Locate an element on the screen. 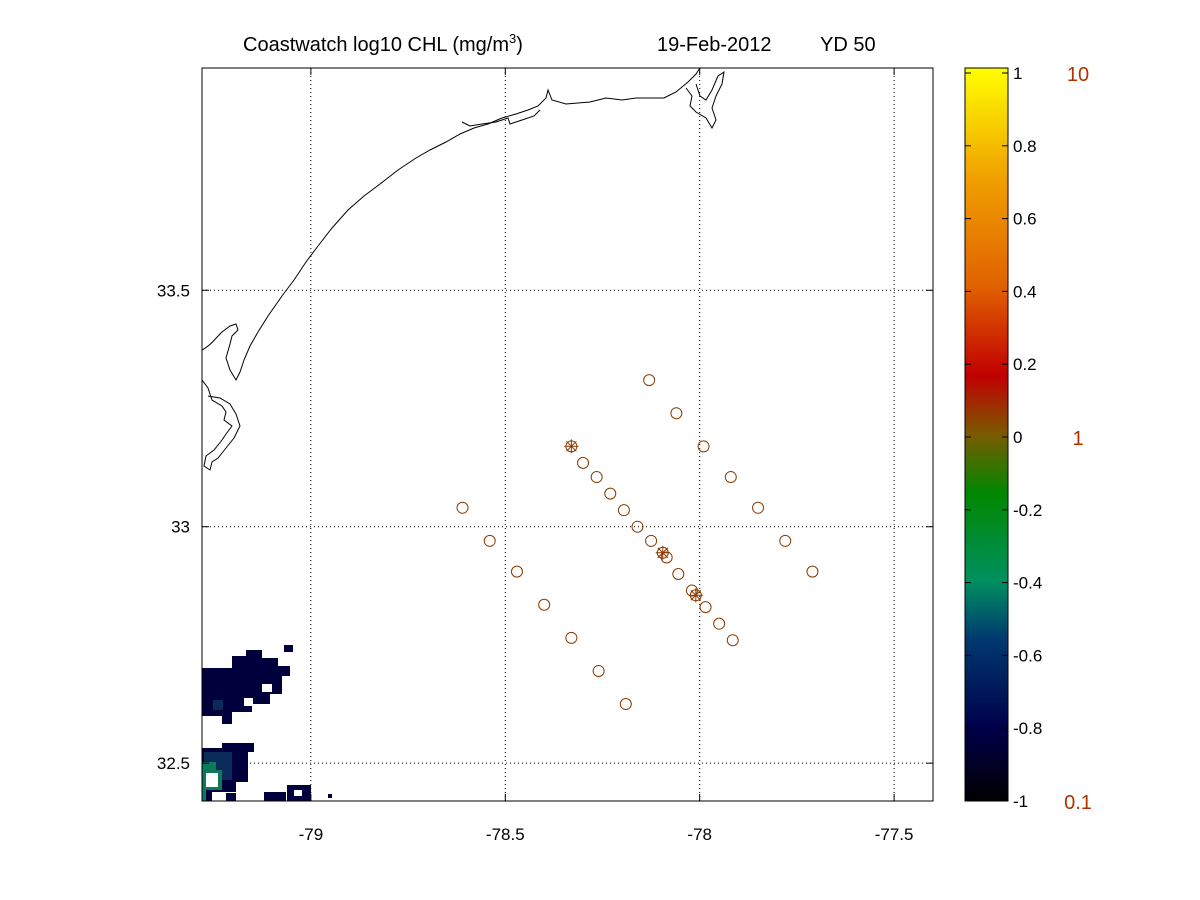 The height and width of the screenshot is (900, 1200). map-date: 19-Feb-2012 is located at coordinates (714, 45).